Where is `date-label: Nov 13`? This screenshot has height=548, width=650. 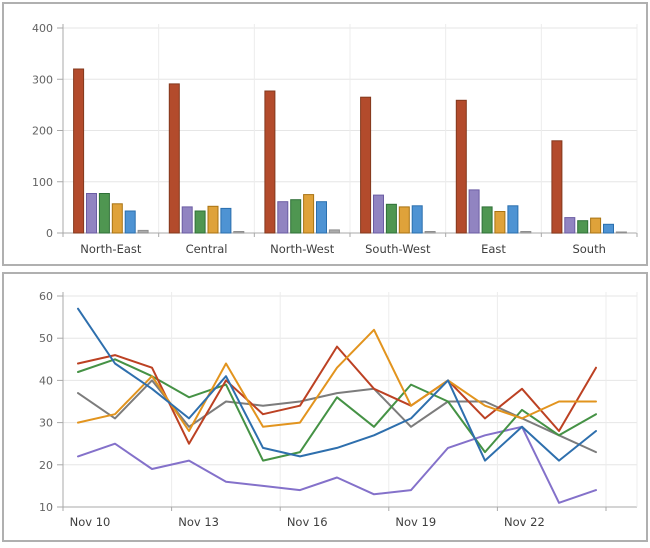 date-label: Nov 13 is located at coordinates (198, 522).